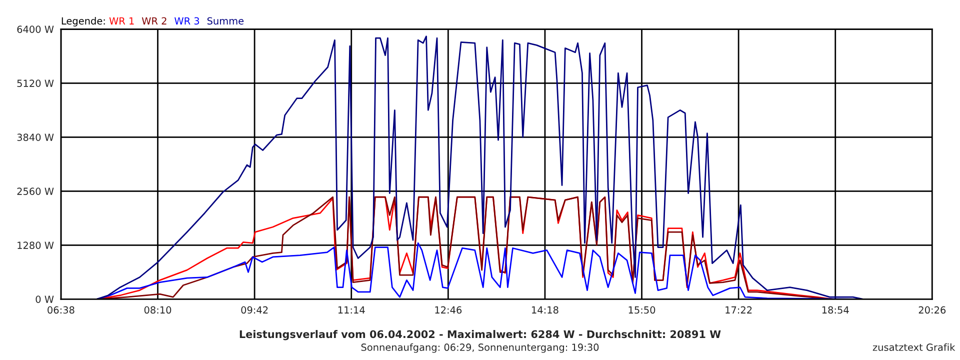 The width and height of the screenshot is (960, 360). I want to click on x-tick-label: 15:50, so click(642, 310).